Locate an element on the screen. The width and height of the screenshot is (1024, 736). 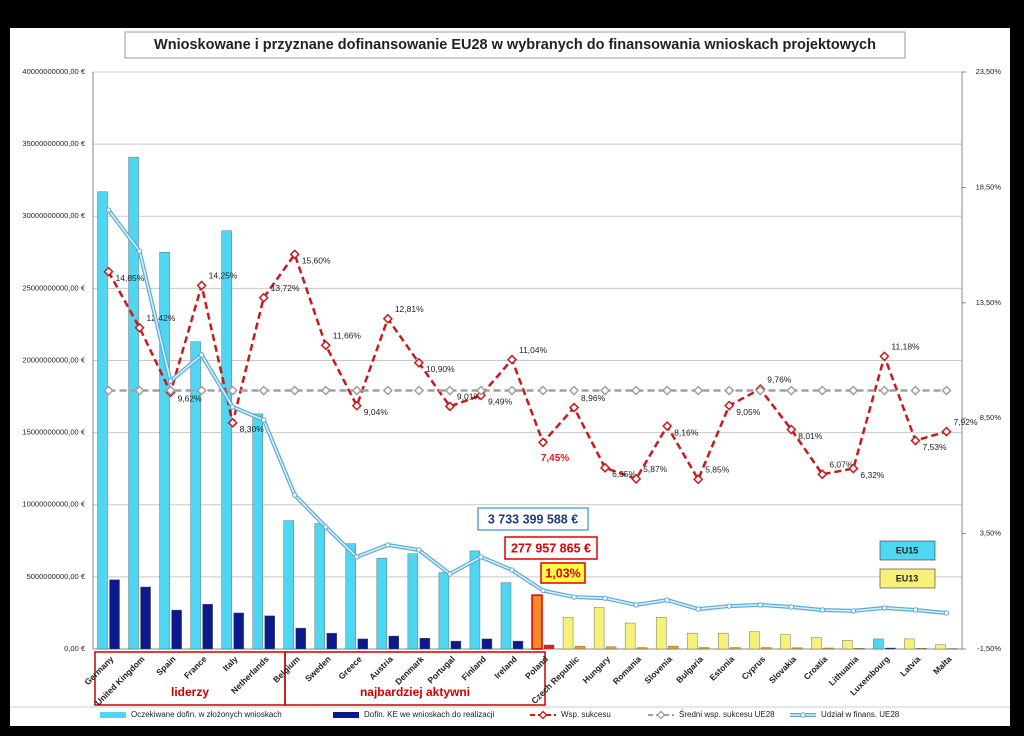
badge is located at coordinates (907, 550).